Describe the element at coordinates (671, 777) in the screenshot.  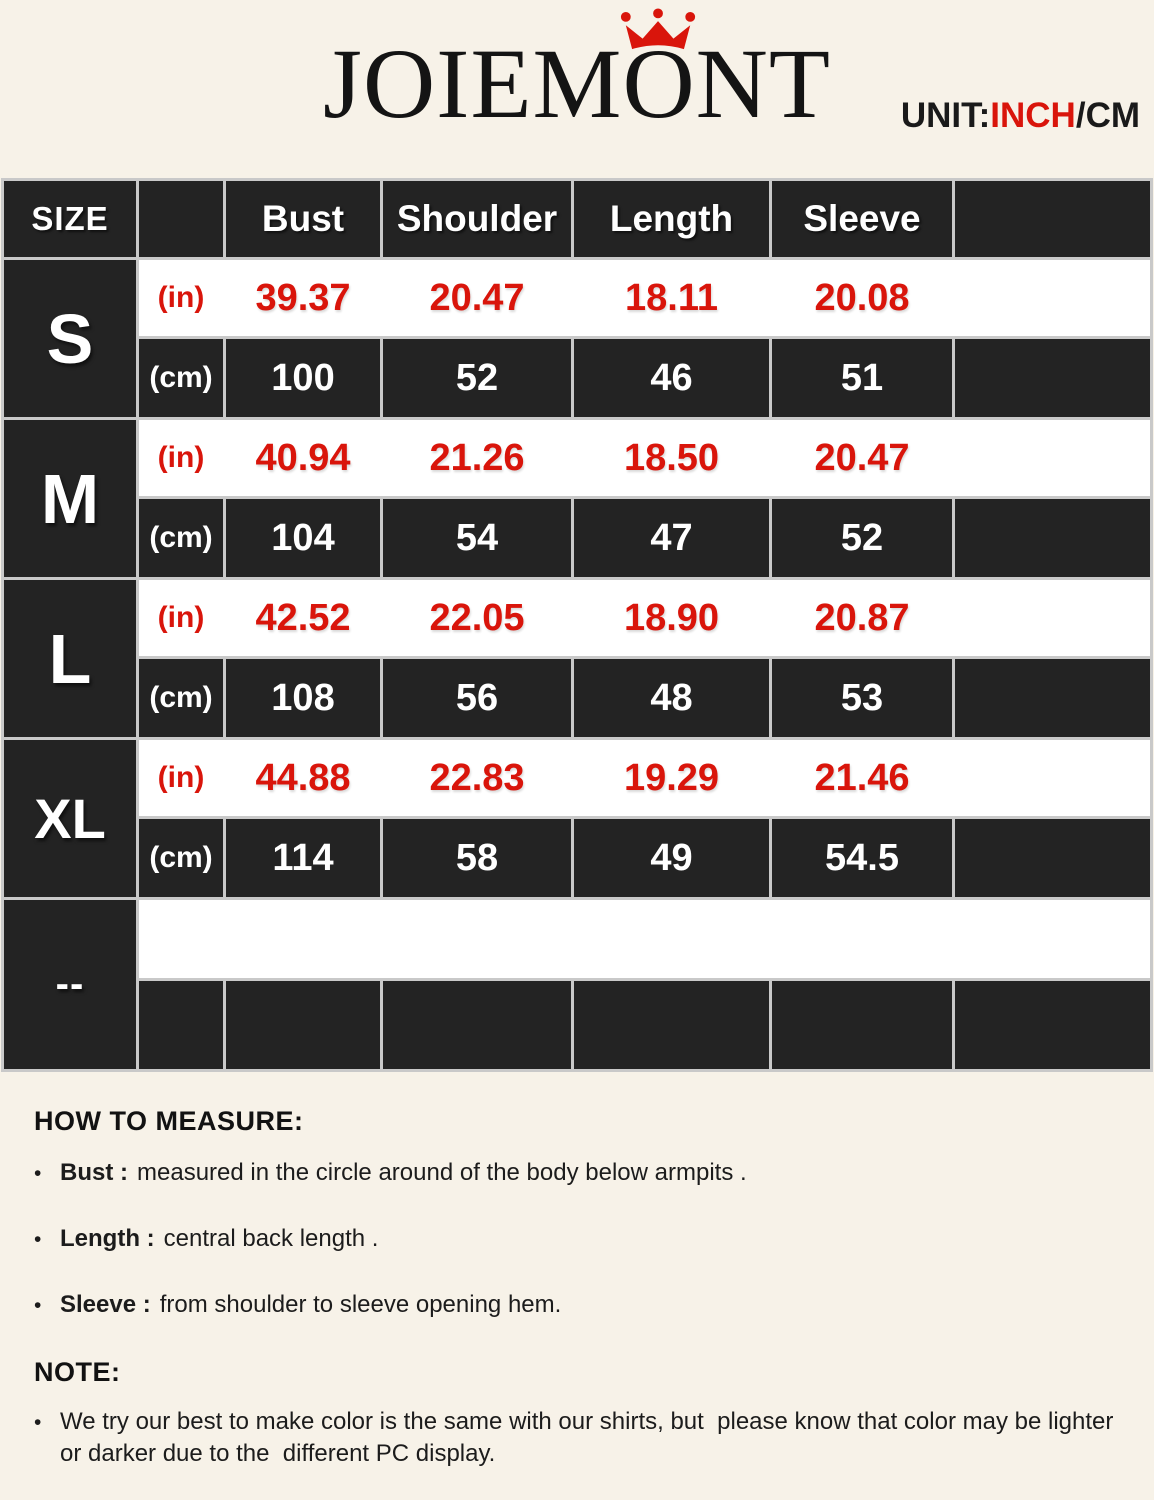
I see `xl-in-length: 19.29` at that location.